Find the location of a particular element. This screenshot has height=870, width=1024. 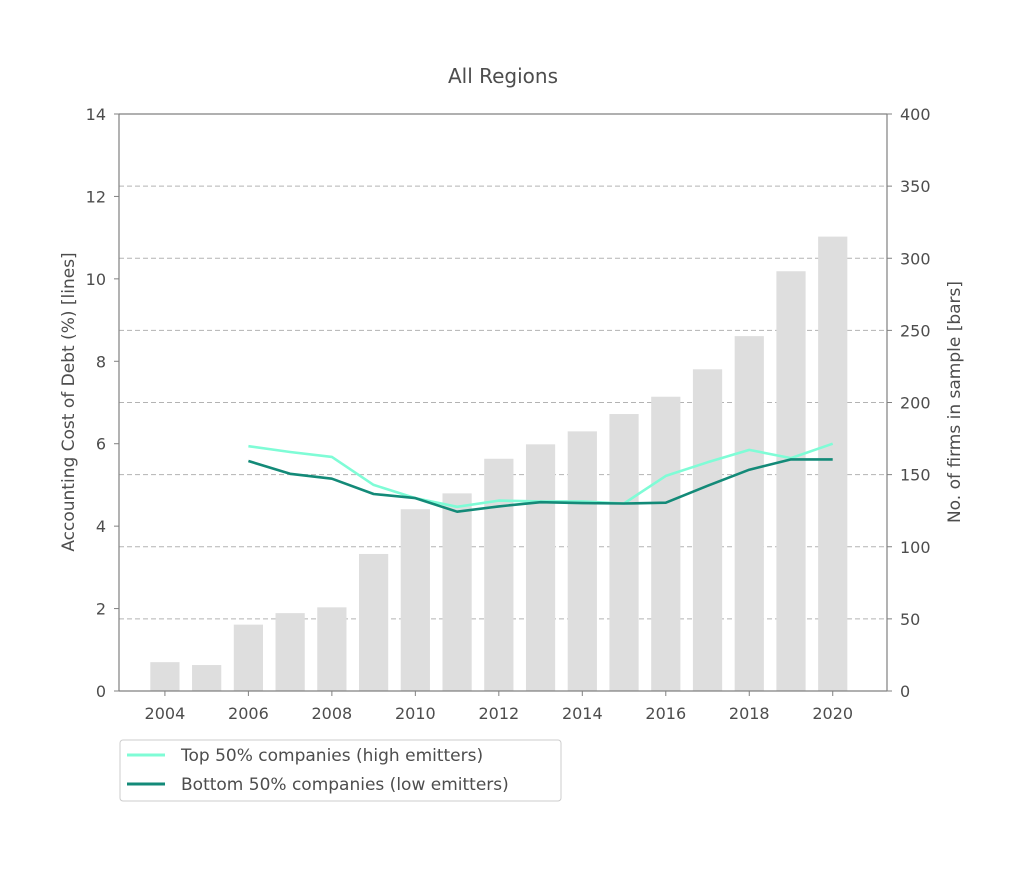

y-right-tick-label: 100 is located at coordinates (915, 547).